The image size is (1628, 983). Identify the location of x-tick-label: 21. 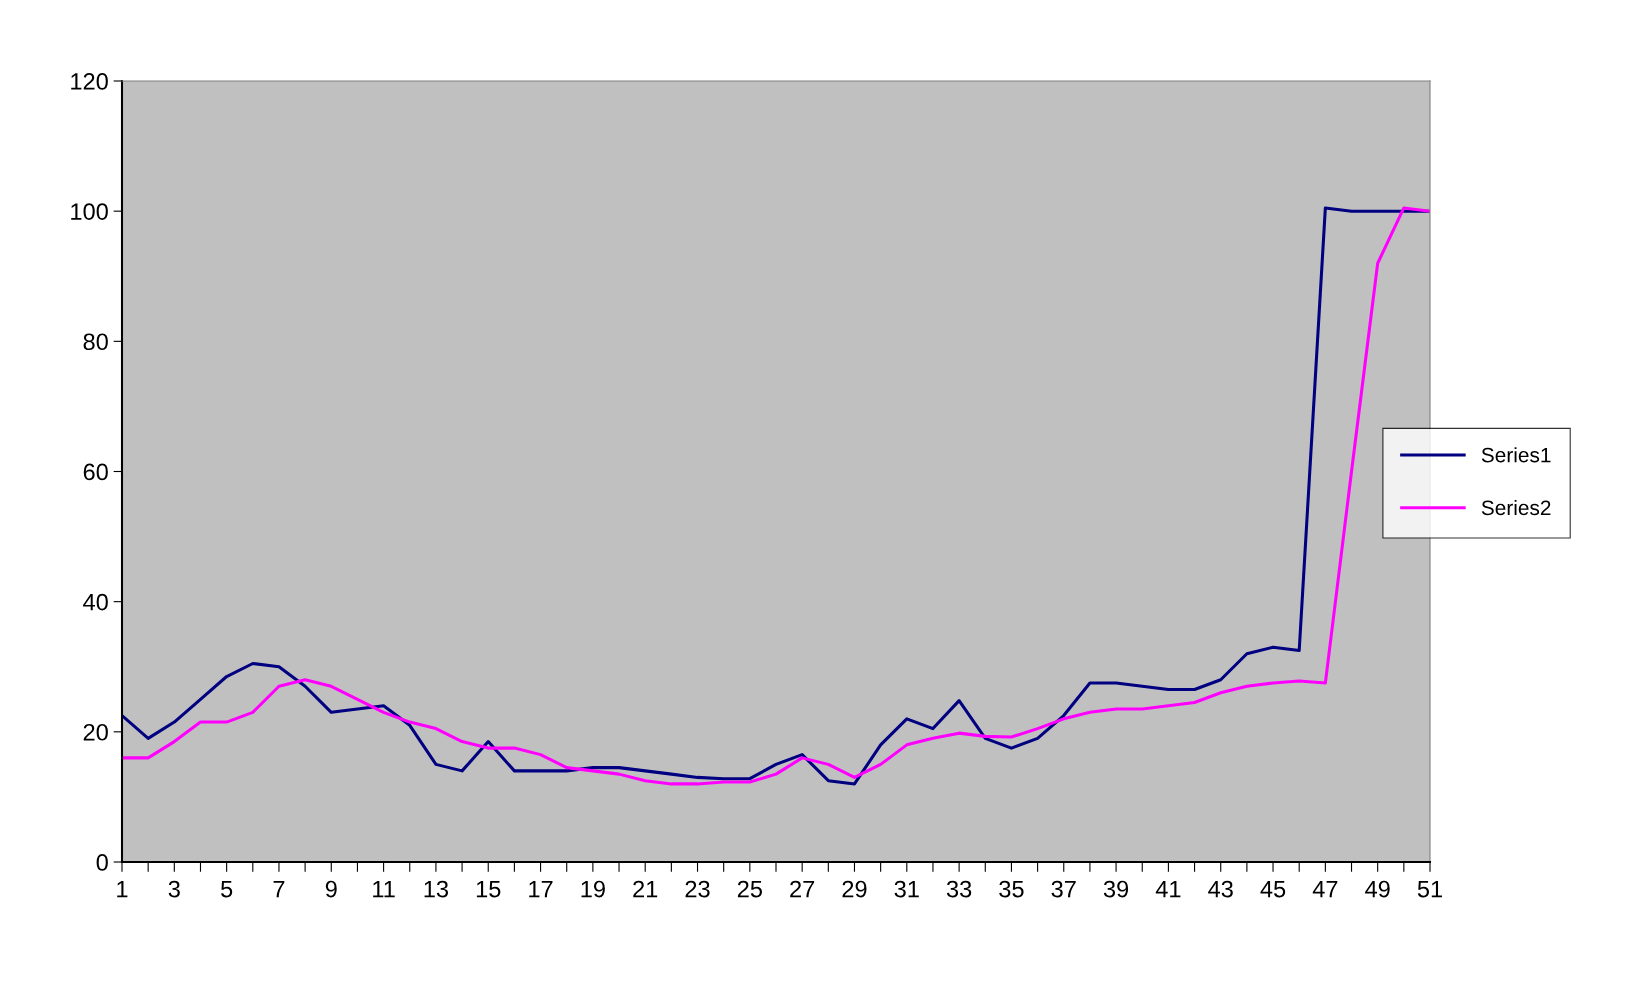
(645, 889).